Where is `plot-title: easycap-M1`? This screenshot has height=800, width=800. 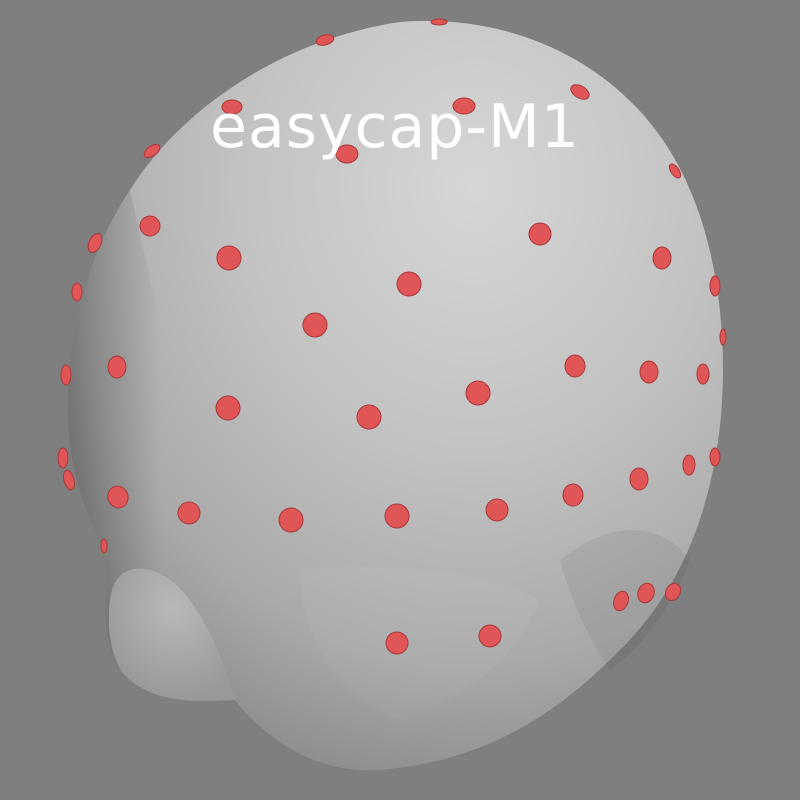 plot-title: easycap-M1 is located at coordinates (395, 127).